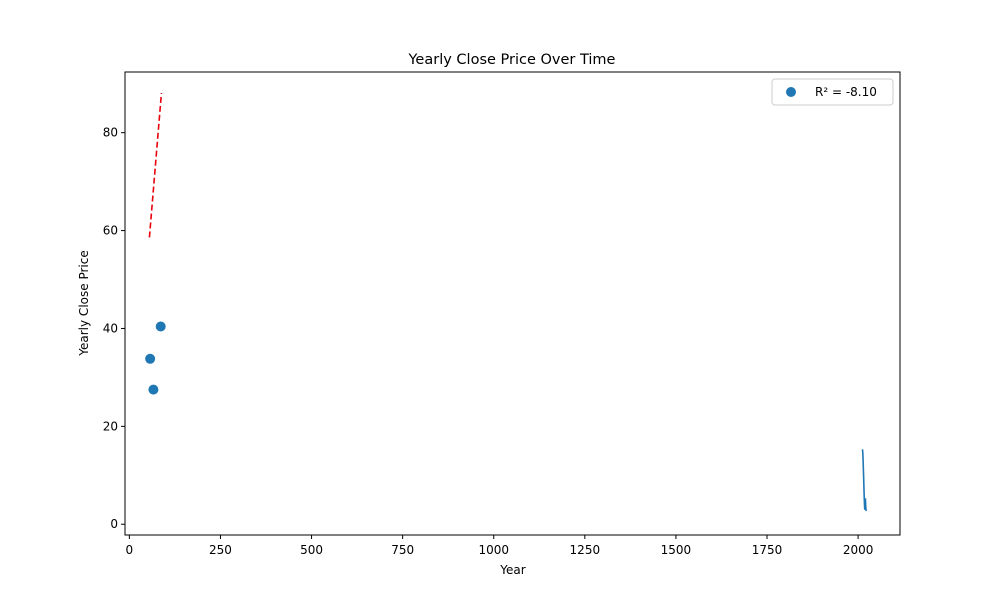 The width and height of the screenshot is (1000, 600). What do you see at coordinates (114, 524) in the screenshot?
I see `y-tick-label: 0` at bounding box center [114, 524].